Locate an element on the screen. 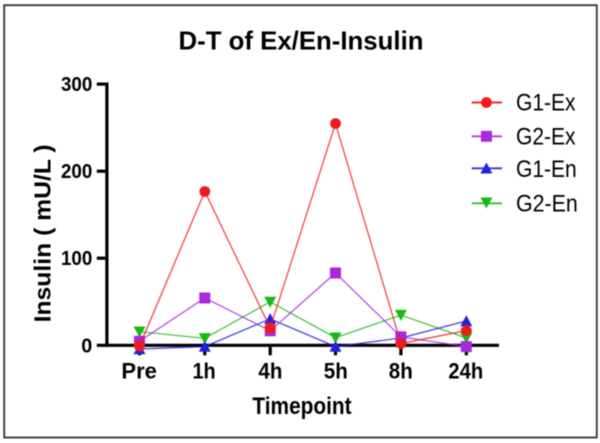 The width and height of the screenshot is (600, 443). svg-text: Insulin ( mU/L ) is located at coordinates (42, 233).